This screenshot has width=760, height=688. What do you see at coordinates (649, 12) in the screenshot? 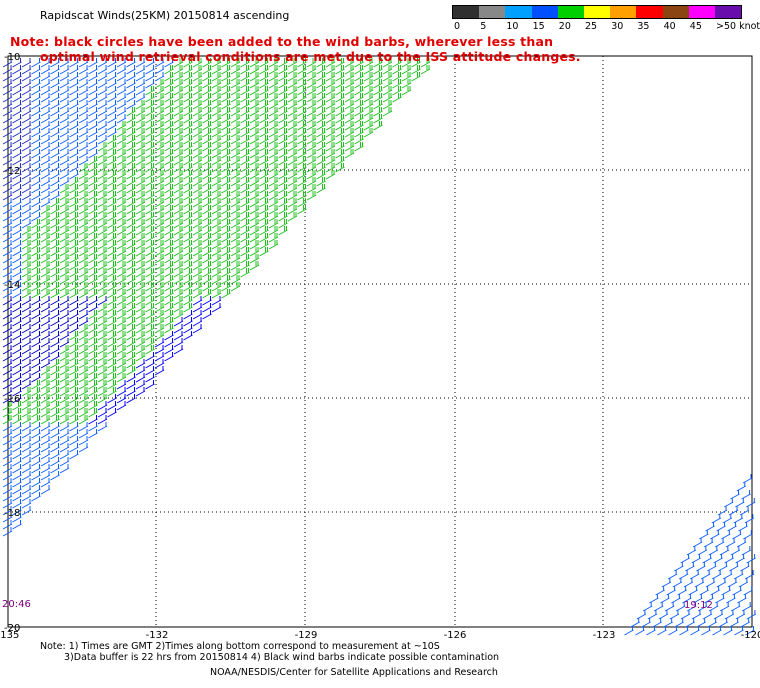
I see `legend-swatch` at bounding box center [649, 12].